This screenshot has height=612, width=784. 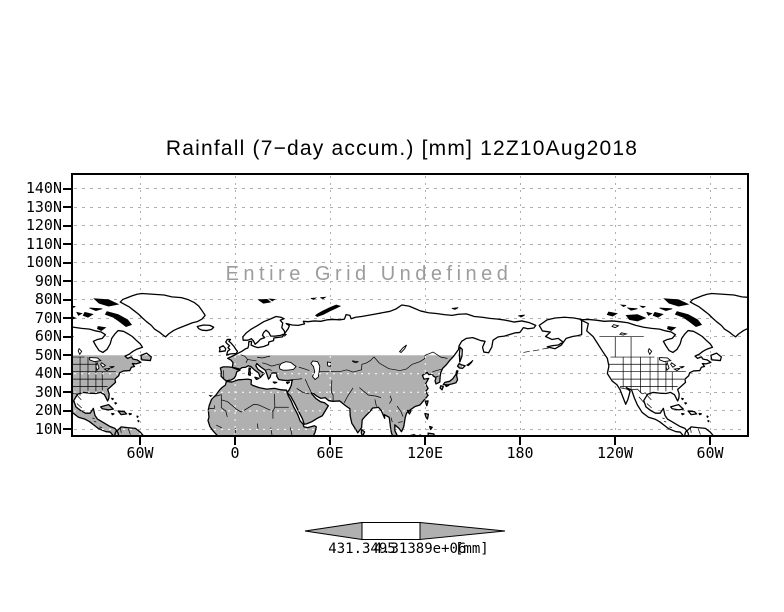 I want to click on lat-tick-label: 70N, so click(x=48, y=317).